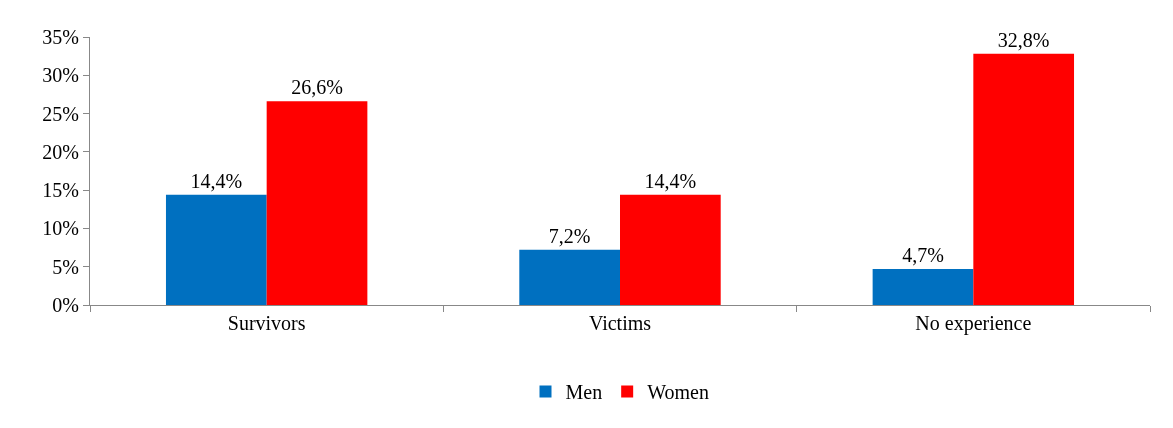 This screenshot has height=428, width=1173. Describe the element at coordinates (60, 228) in the screenshot. I see `y-tick-label: 10%` at that location.